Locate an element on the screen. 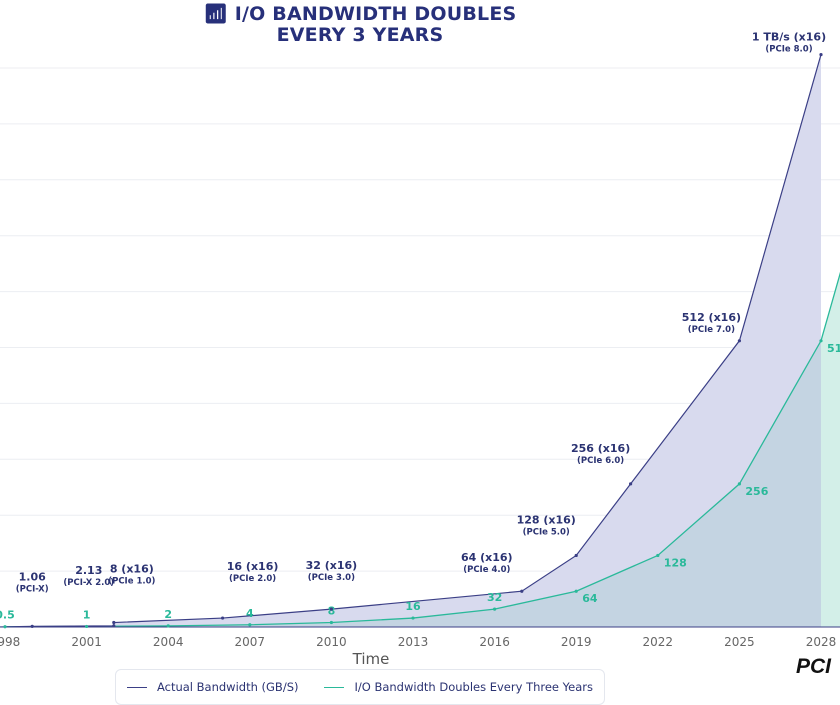 The image size is (840, 705). doubling-data-label: 8 is located at coordinates (332, 611).